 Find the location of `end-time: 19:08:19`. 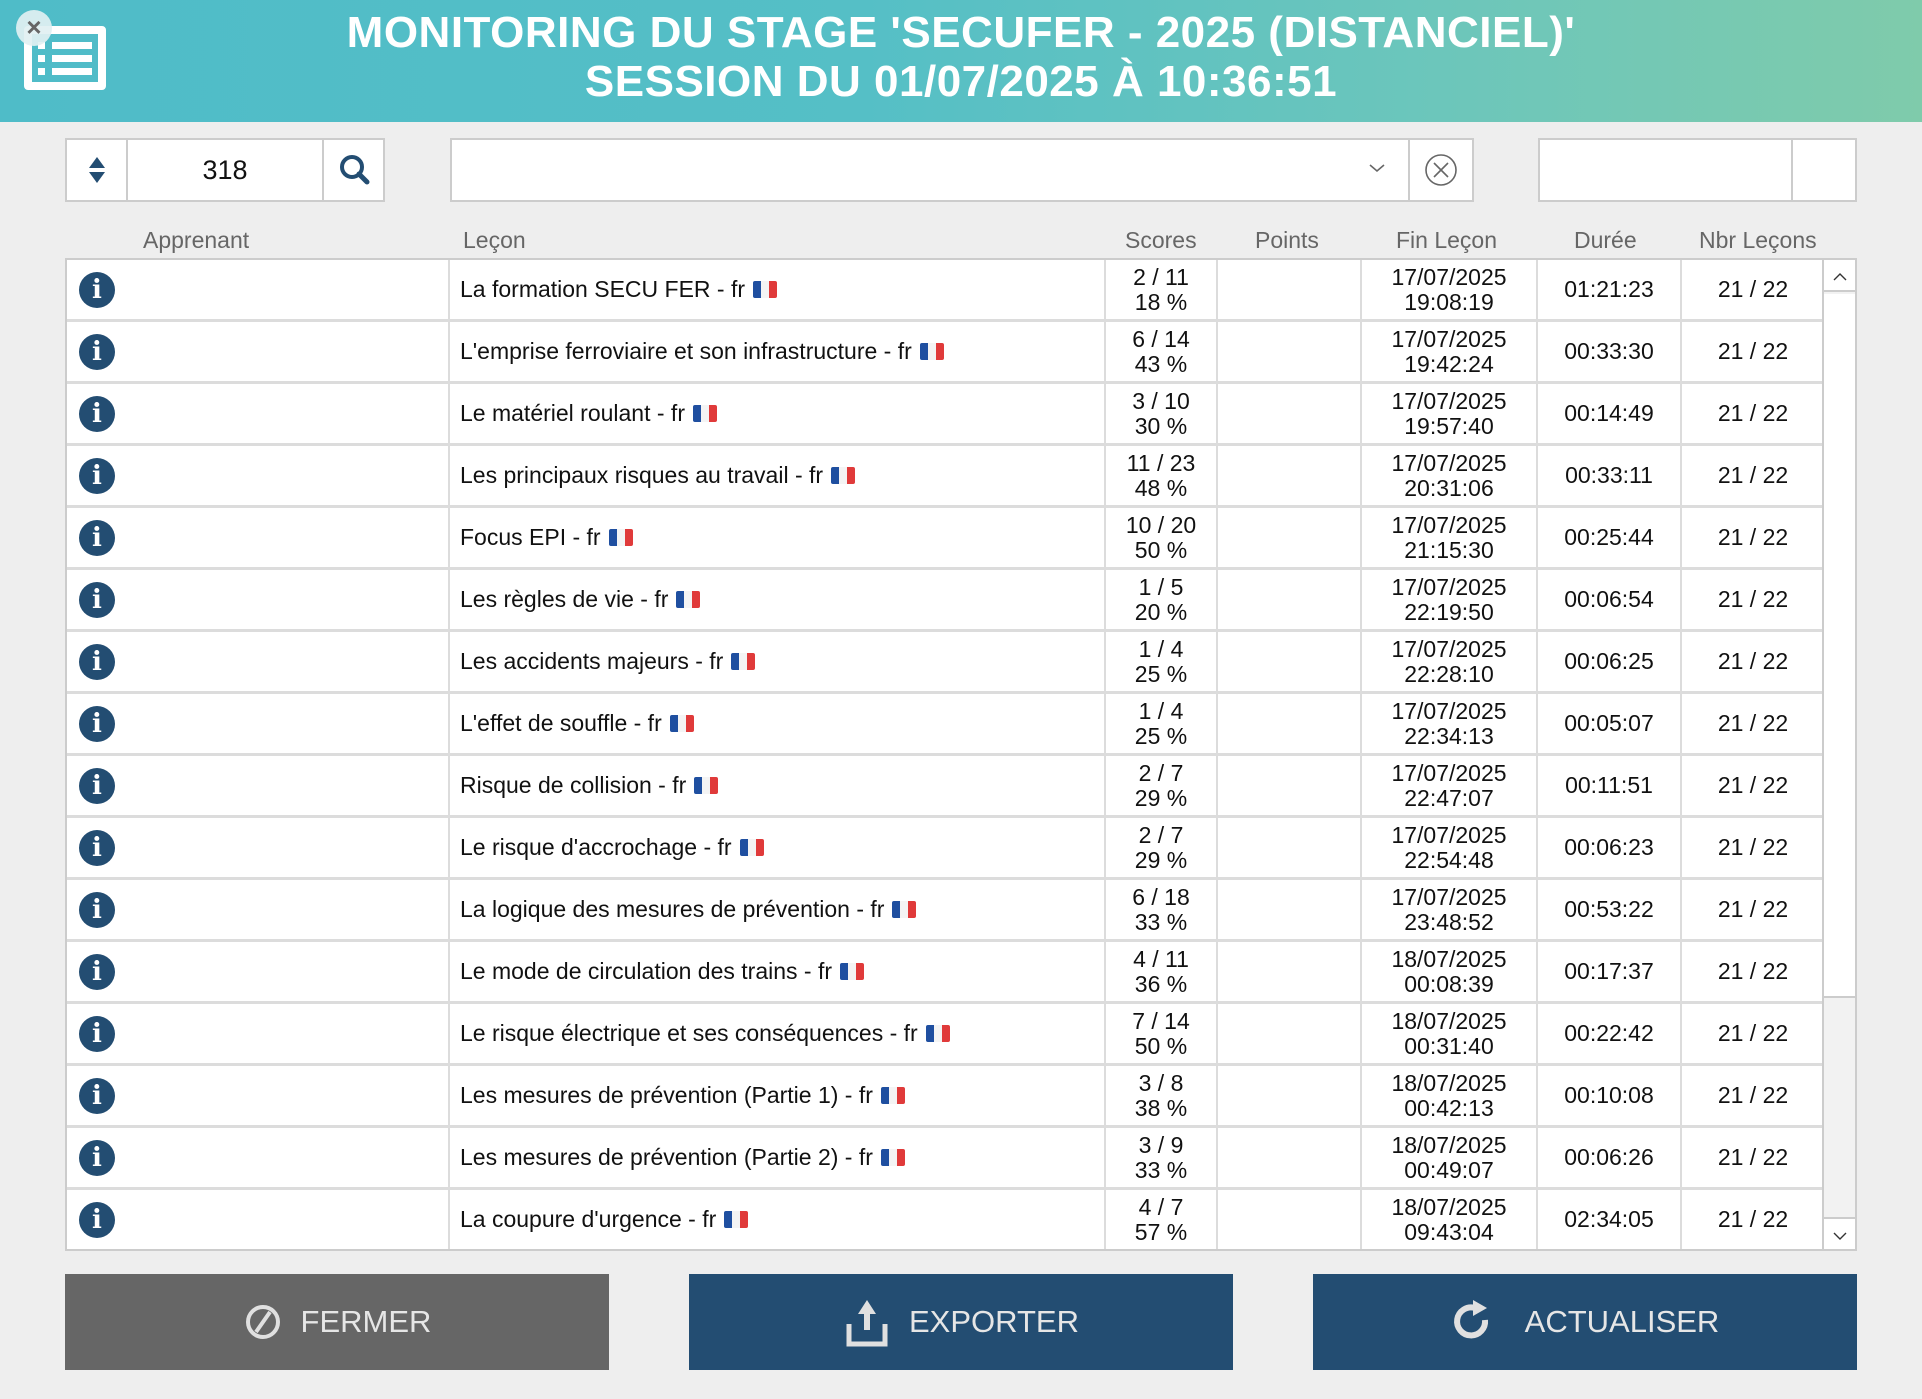

end-time: 19:08:19 is located at coordinates (1449, 301).